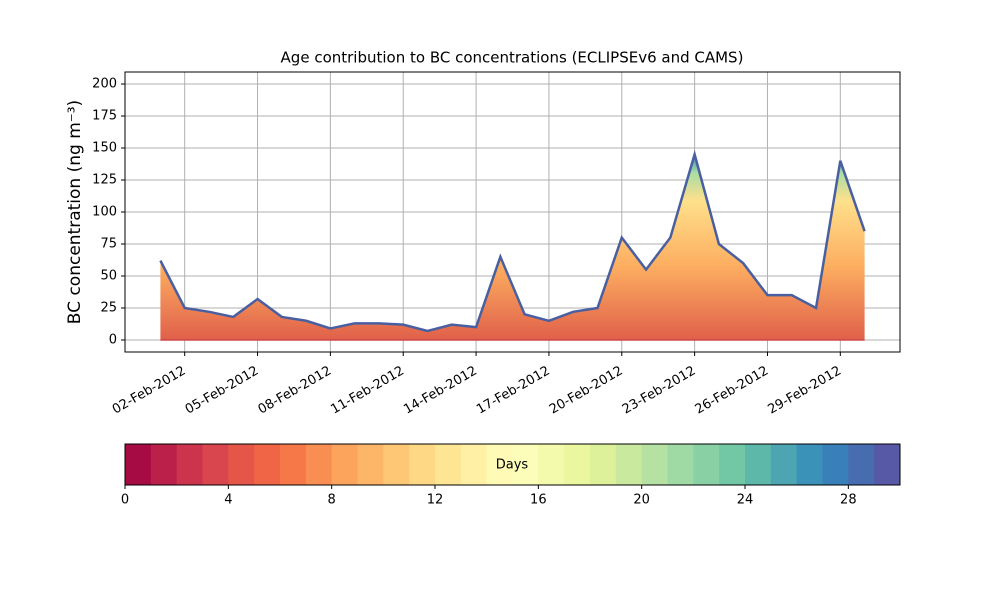  I want to click on colorbar-label: Days, so click(512, 465).